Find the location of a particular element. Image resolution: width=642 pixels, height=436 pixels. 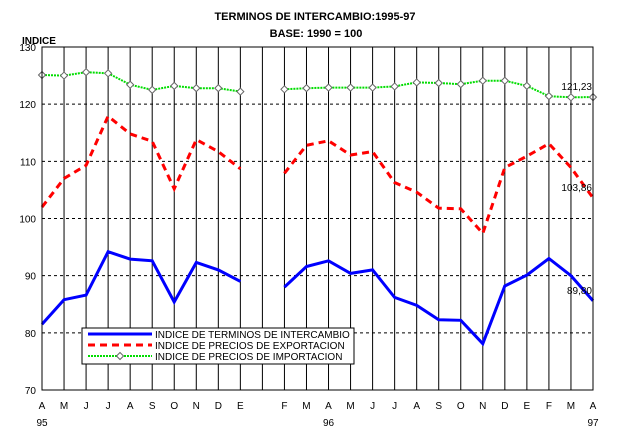

x-year-label: 97 is located at coordinates (593, 423).